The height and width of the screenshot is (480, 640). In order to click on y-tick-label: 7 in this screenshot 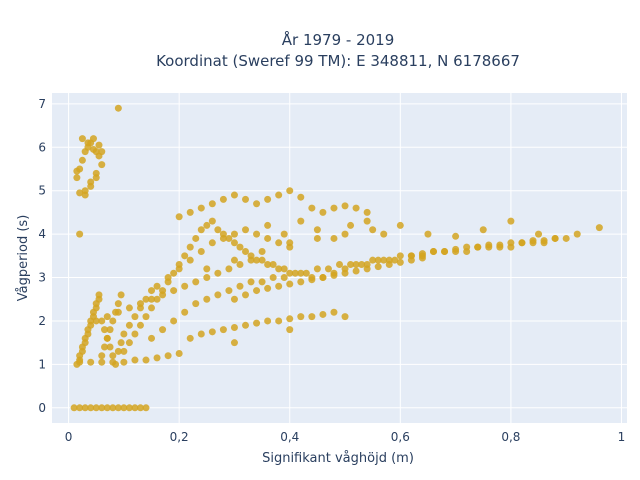, I will do `click(42, 104)`.